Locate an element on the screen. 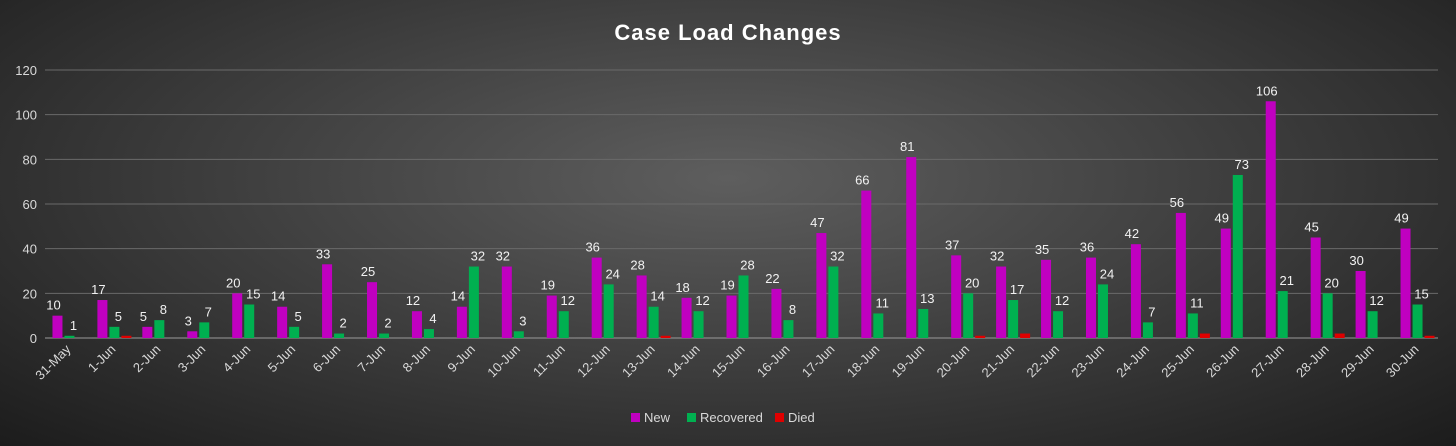  chart-title: Case Load Changes is located at coordinates (727, 32).